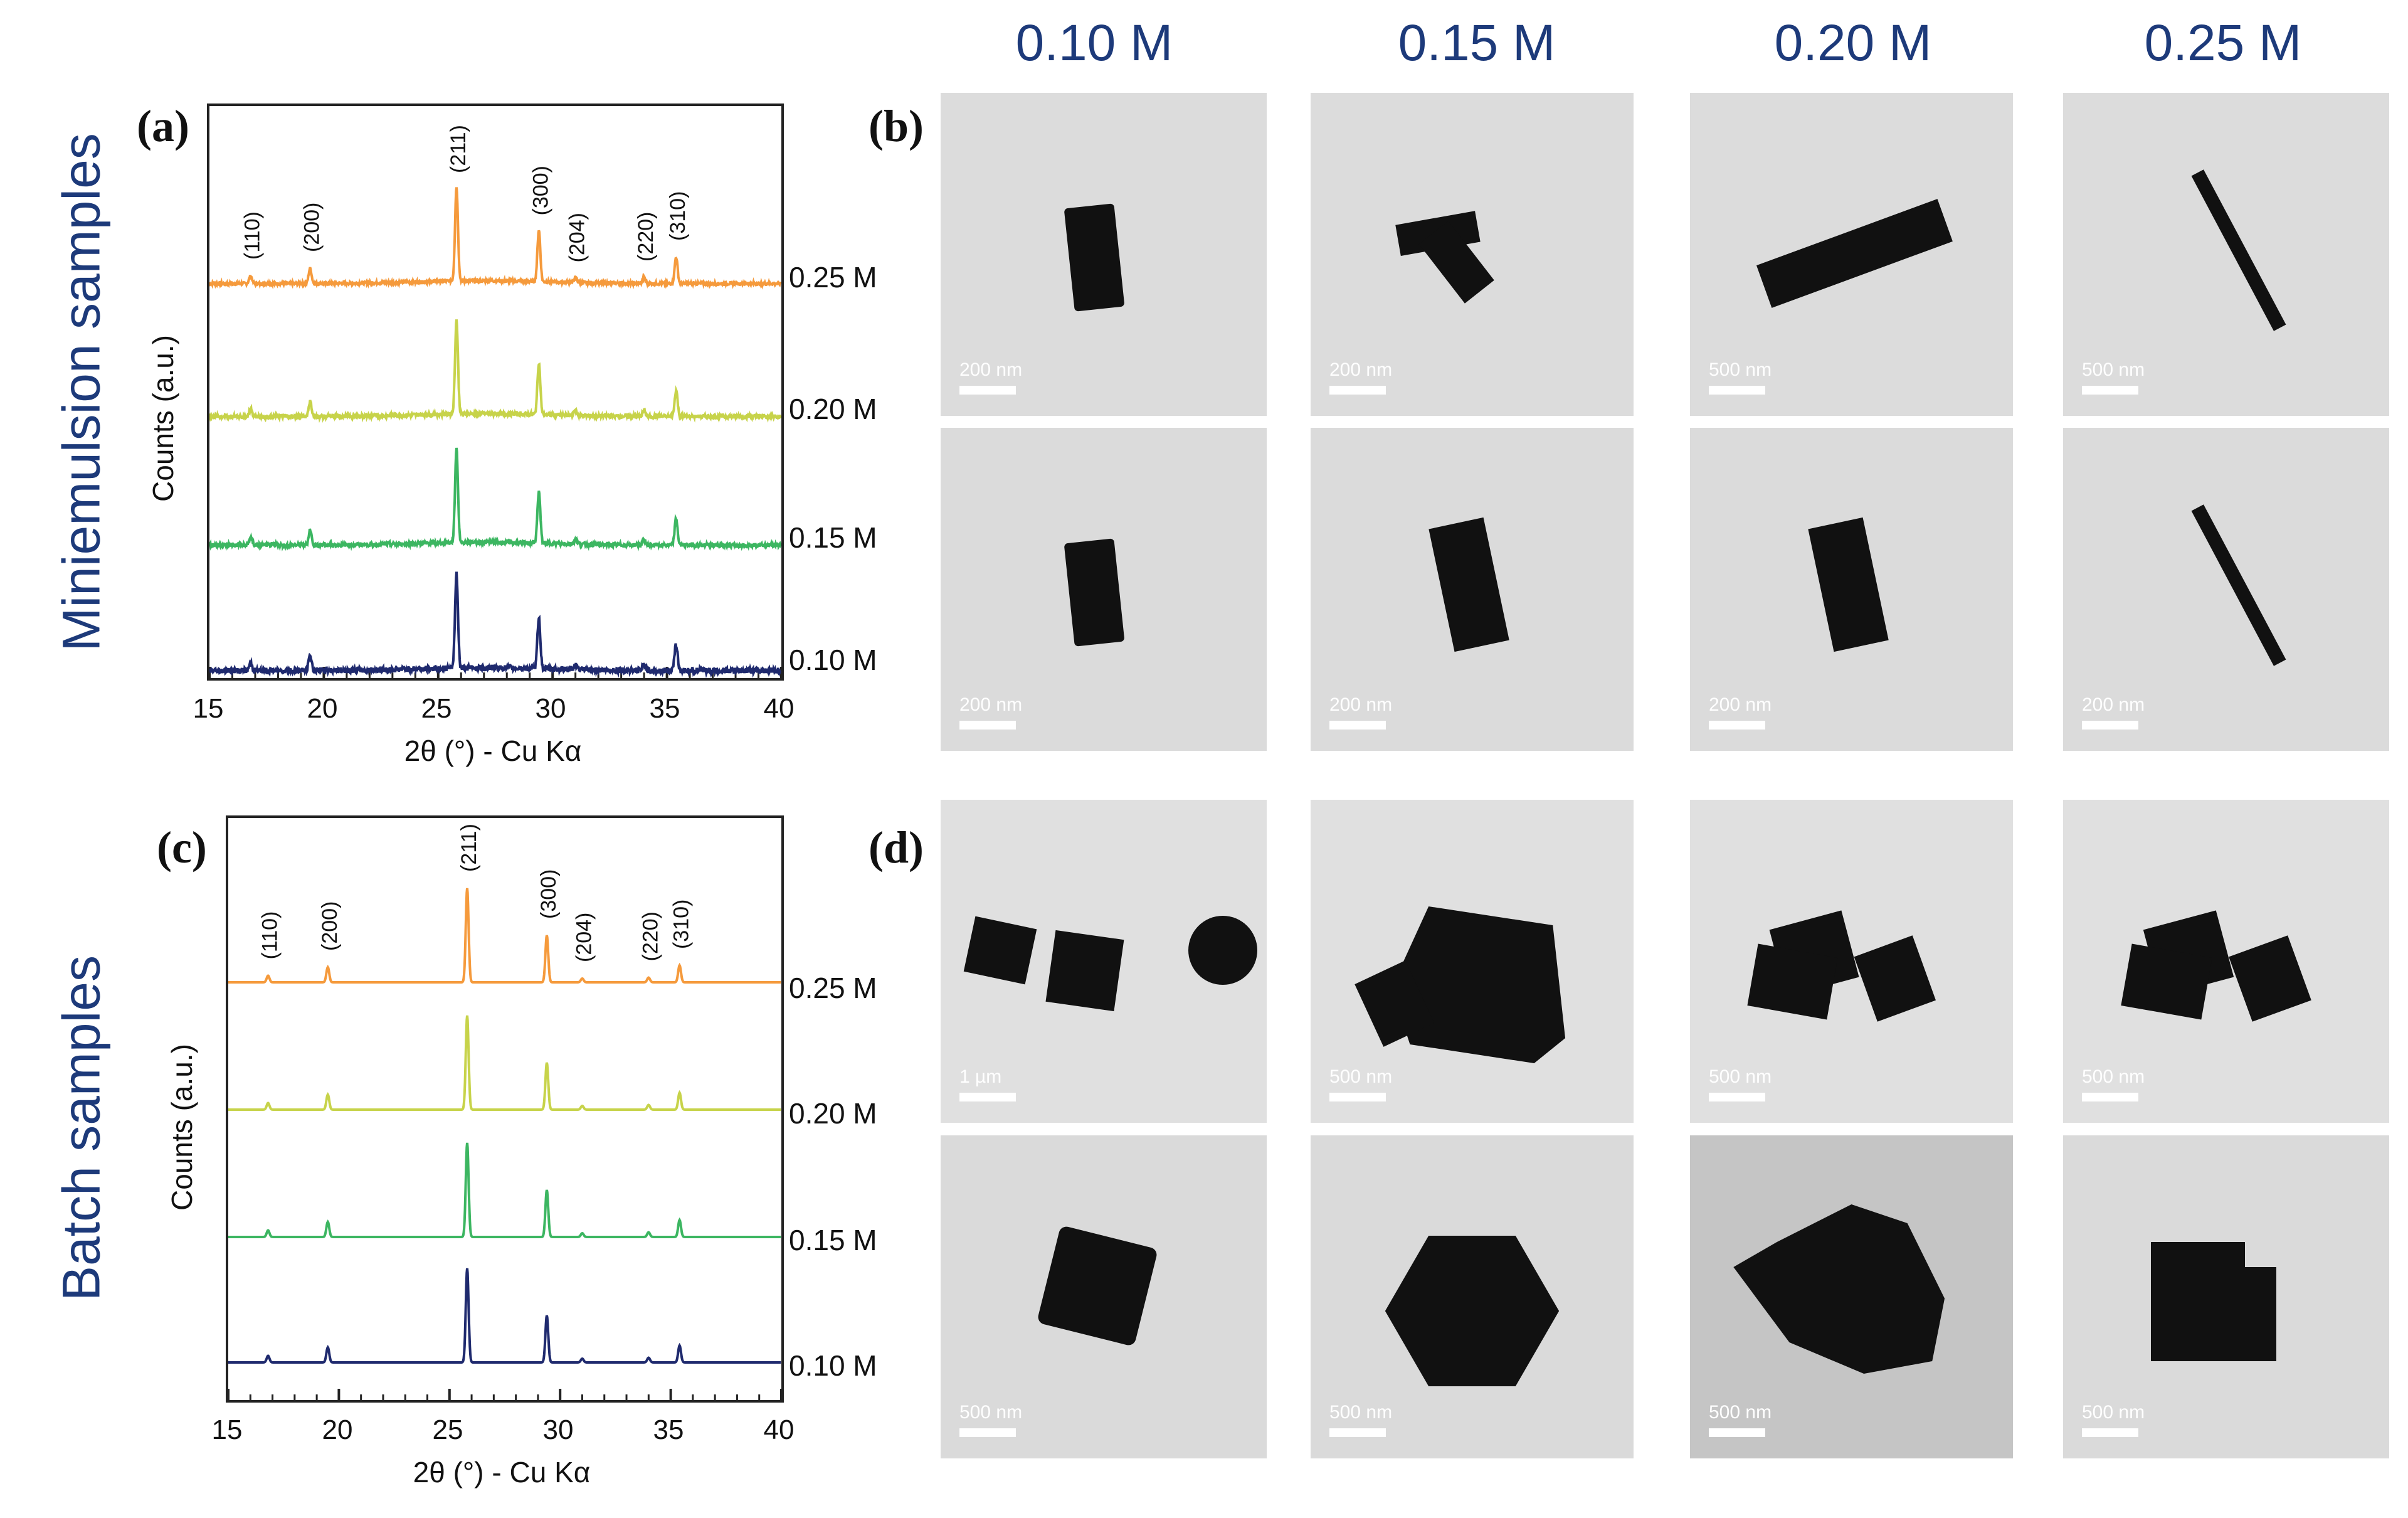  Describe the element at coordinates (577, 238) in the screenshot. I see `xrd-a-peak-label-4: (204)` at that location.